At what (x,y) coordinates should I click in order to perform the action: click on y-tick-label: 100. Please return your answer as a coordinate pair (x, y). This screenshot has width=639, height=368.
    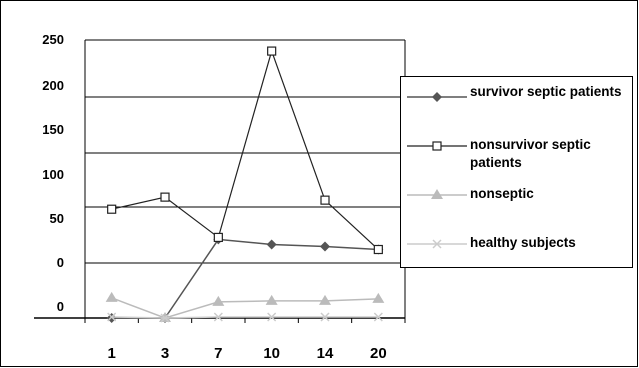
    Looking at the image, I should click on (53, 174).